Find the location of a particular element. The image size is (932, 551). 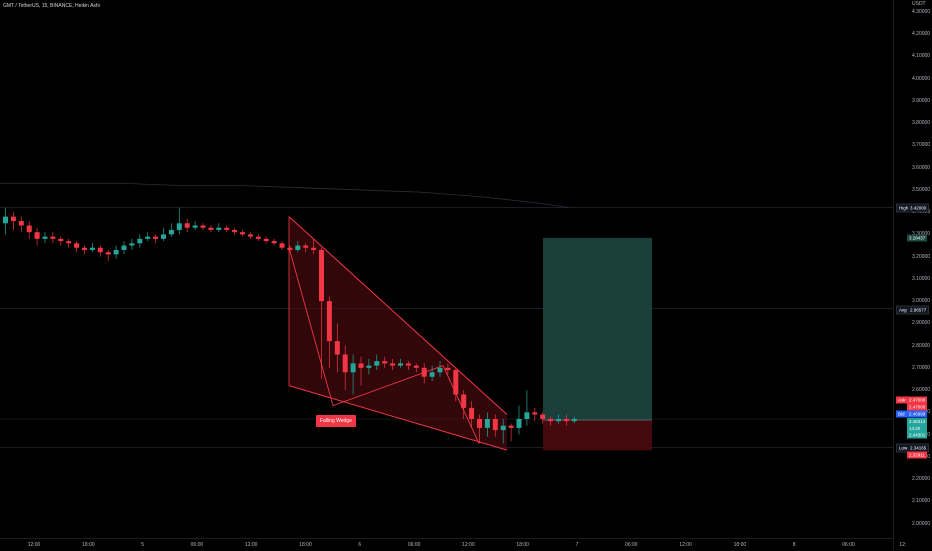

ask-sub-value: 2.47000 is located at coordinates (917, 407).